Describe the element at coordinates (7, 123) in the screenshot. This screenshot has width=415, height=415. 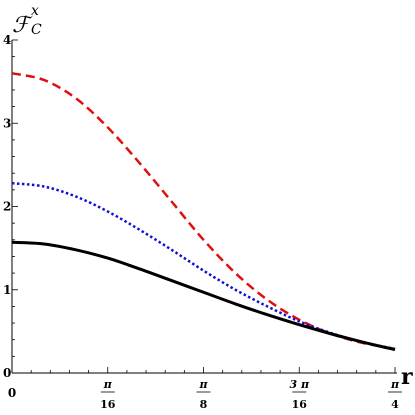
I see `y-tick-label: 3` at that location.